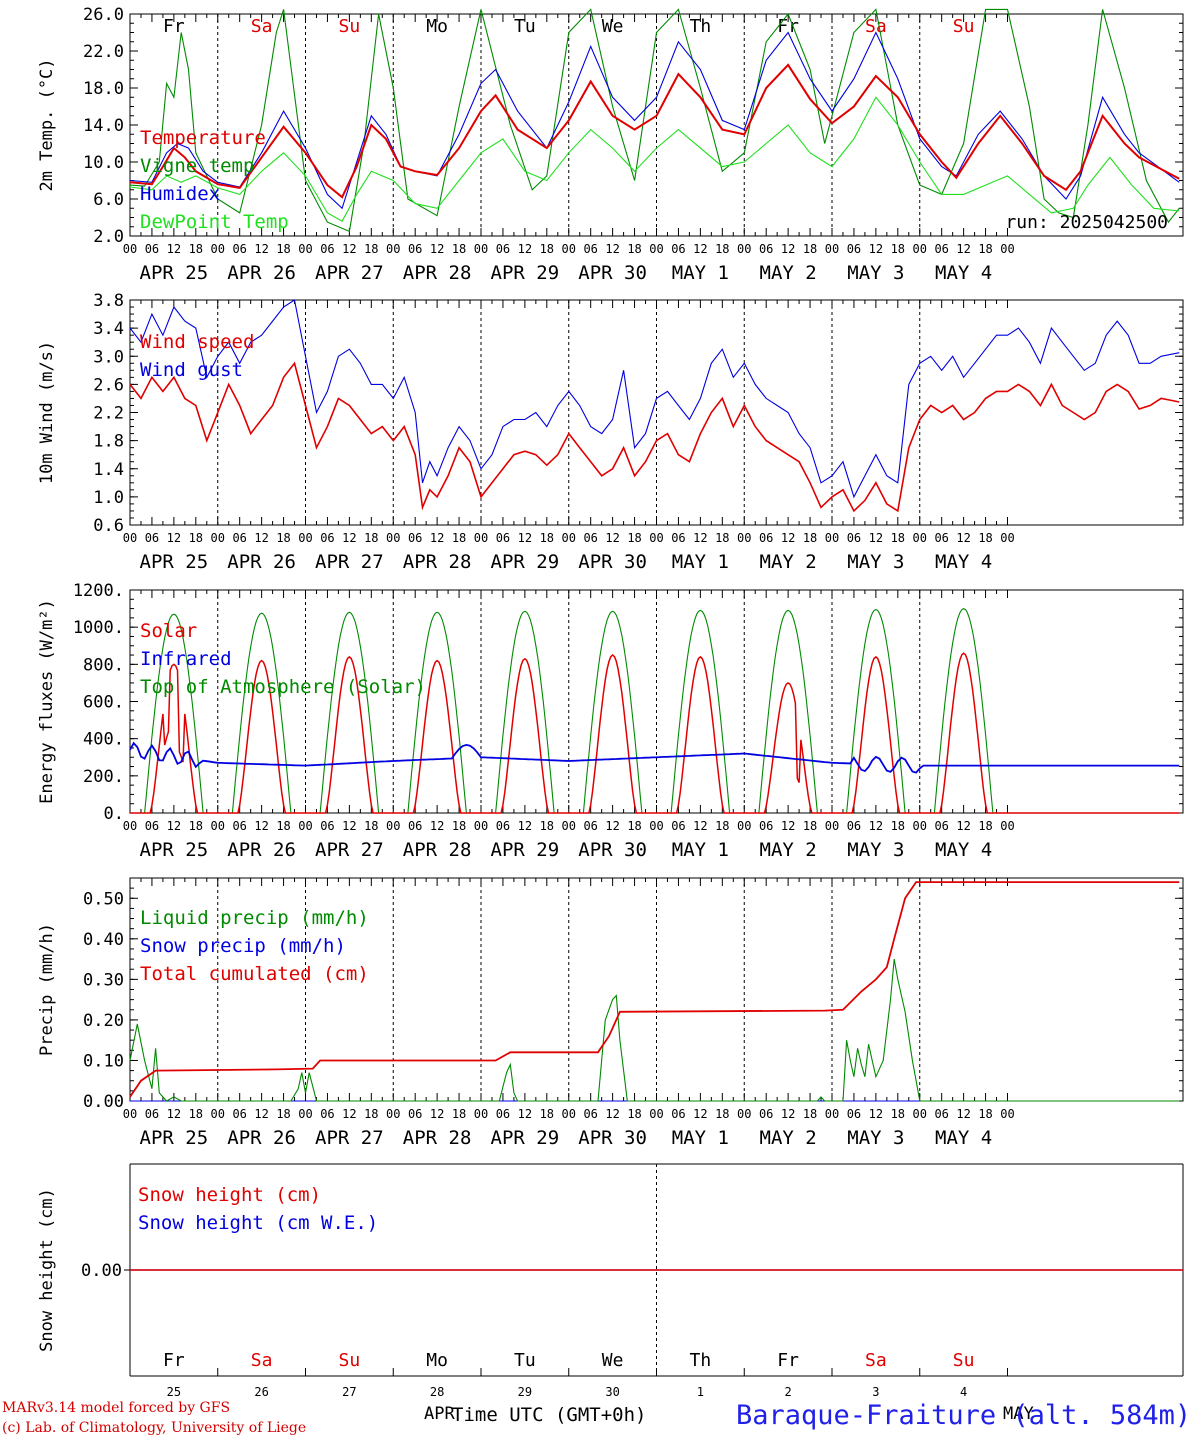 The height and width of the screenshot is (1440, 1194). What do you see at coordinates (103, 740) in the screenshot?
I see `y-tick-label: 400.` at bounding box center [103, 740].